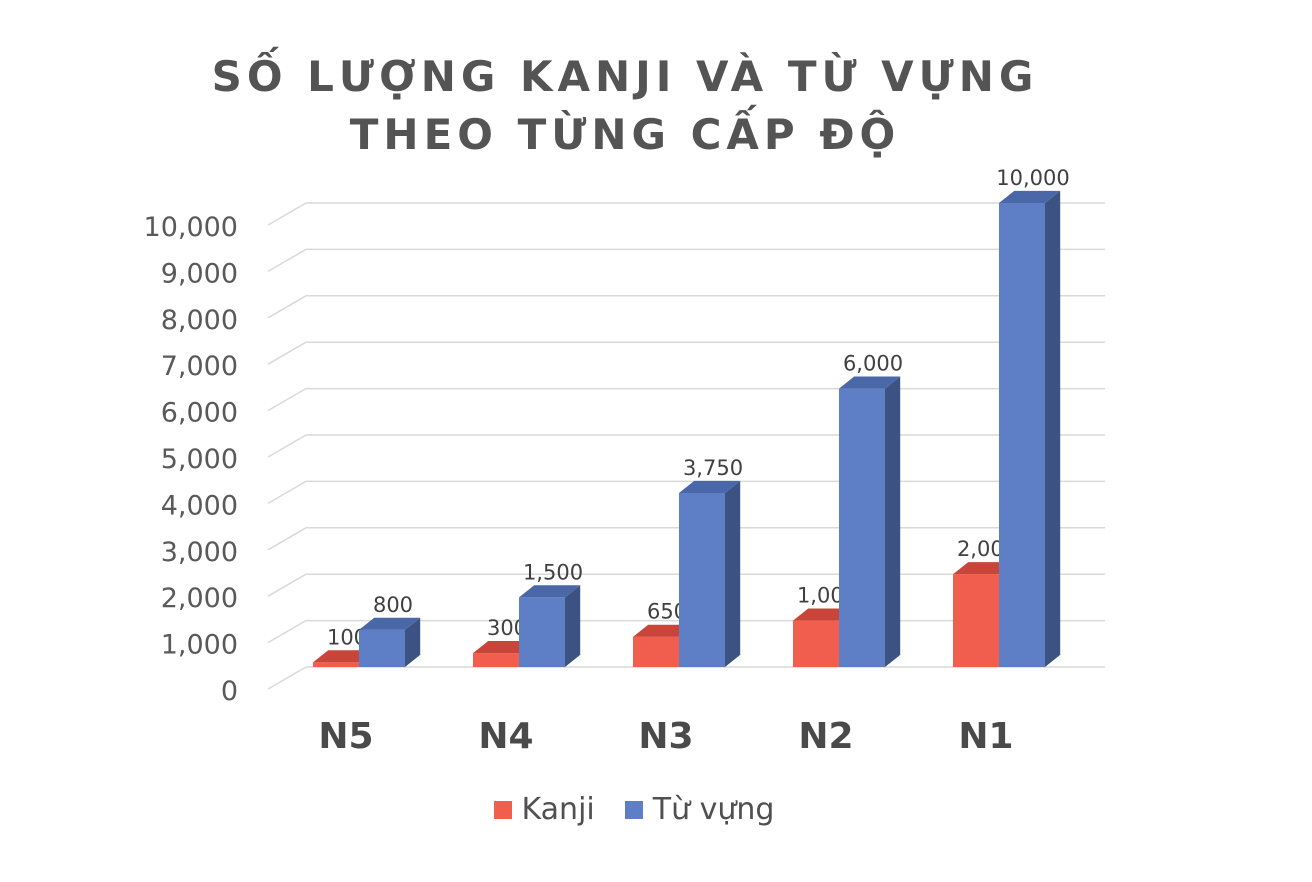 The image size is (1312, 882). I want to click on bar-top-kanji-N5, so click(344, 656).